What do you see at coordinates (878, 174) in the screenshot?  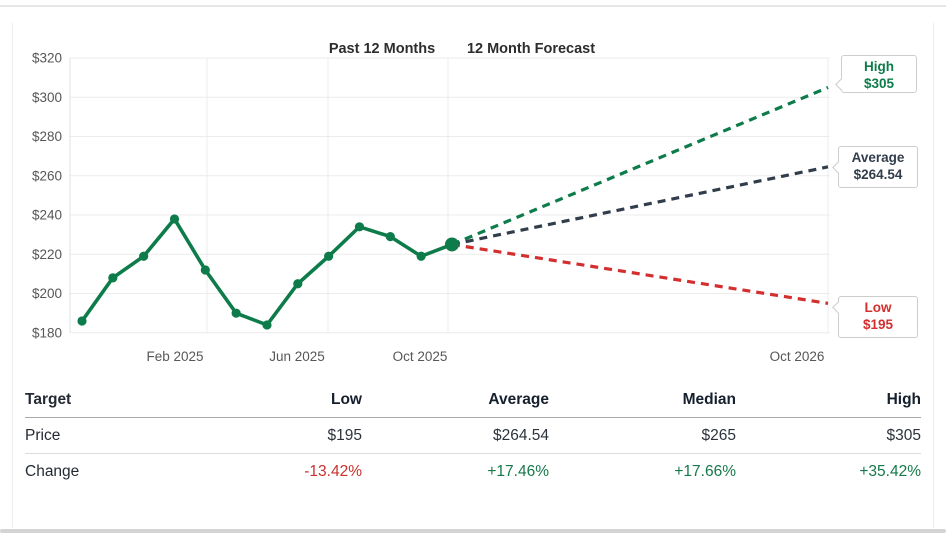 I see `average-value: $264.54` at bounding box center [878, 174].